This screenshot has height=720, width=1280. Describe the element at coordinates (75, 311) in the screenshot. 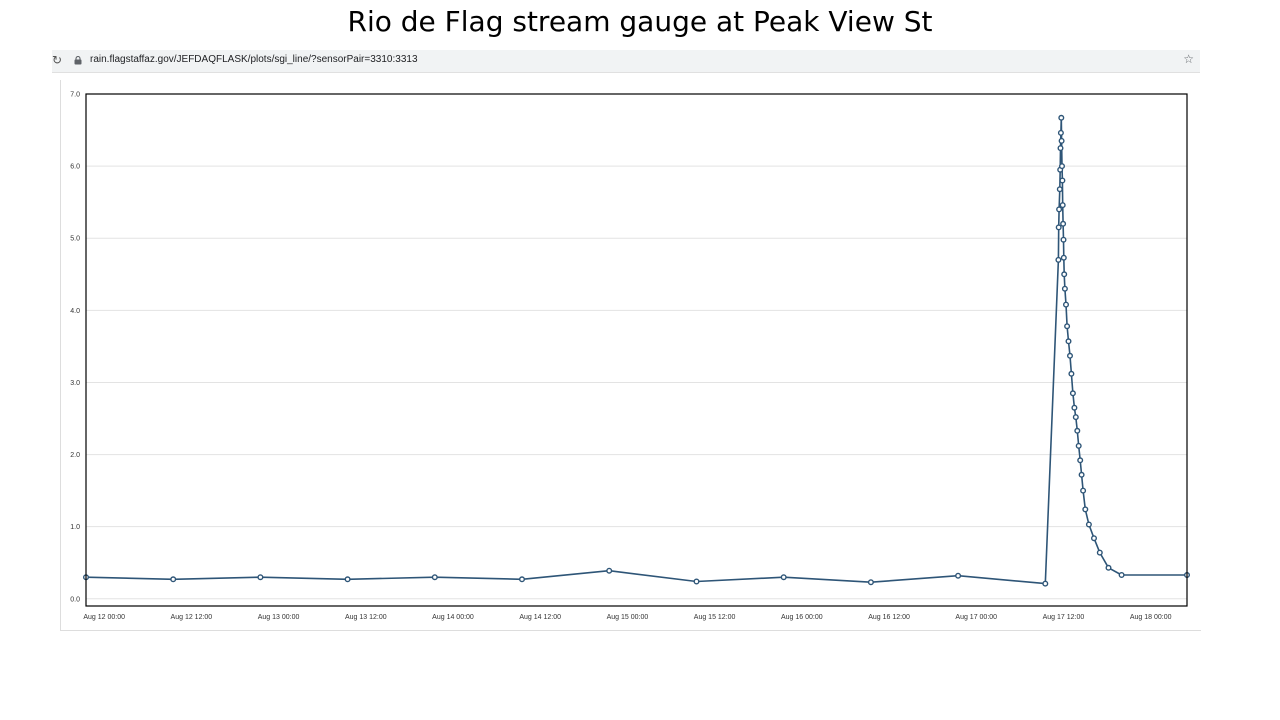

I see `y-tick-label: 4.0` at that location.